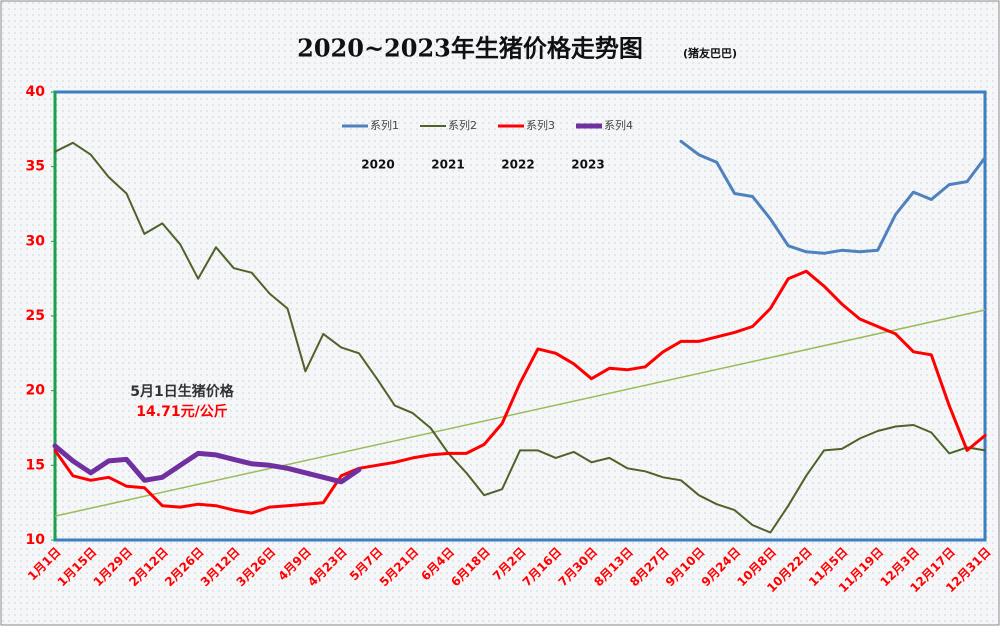 The image size is (1000, 630). Describe the element at coordinates (36, 540) in the screenshot. I see `y-tick-label: 10` at that location.